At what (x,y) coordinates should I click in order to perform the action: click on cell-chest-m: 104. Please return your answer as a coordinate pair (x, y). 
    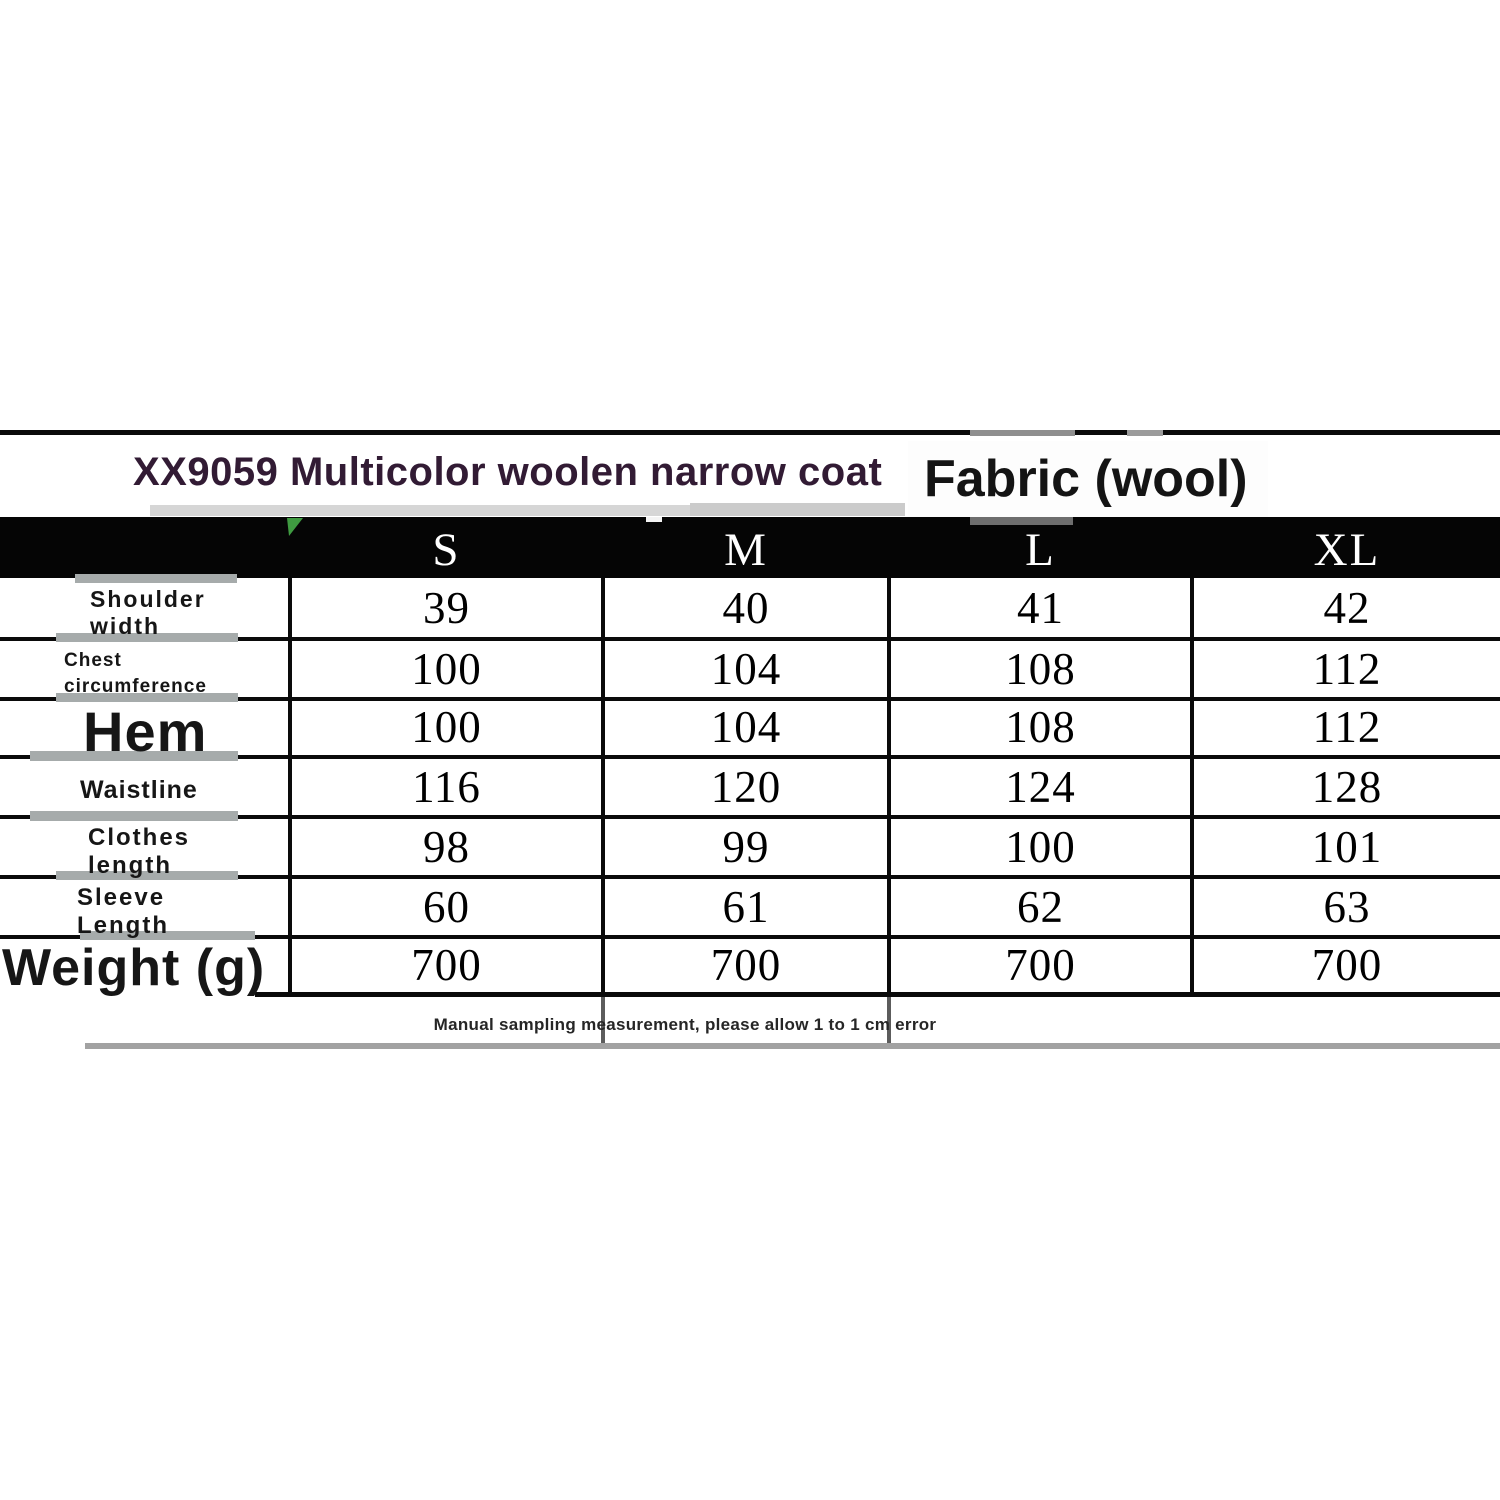
    Looking at the image, I should click on (746, 669).